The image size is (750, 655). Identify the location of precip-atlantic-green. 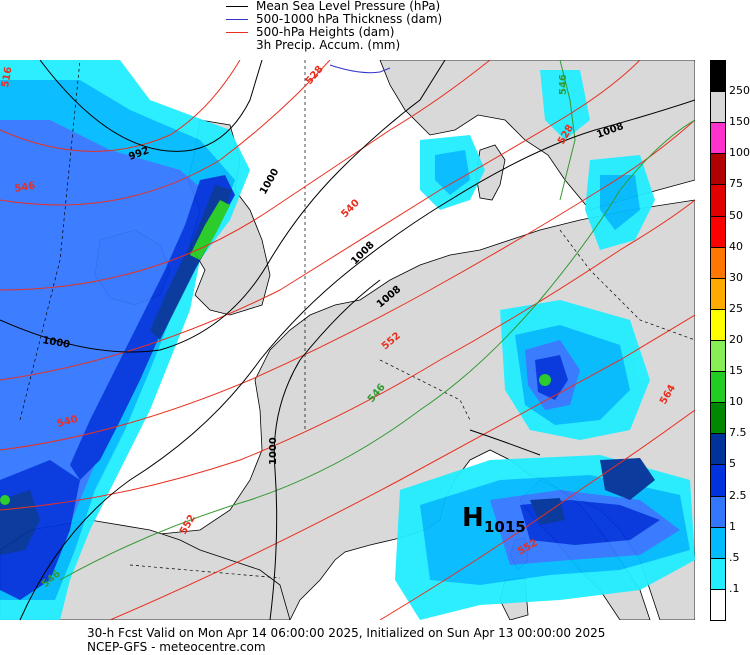
(210, 230).